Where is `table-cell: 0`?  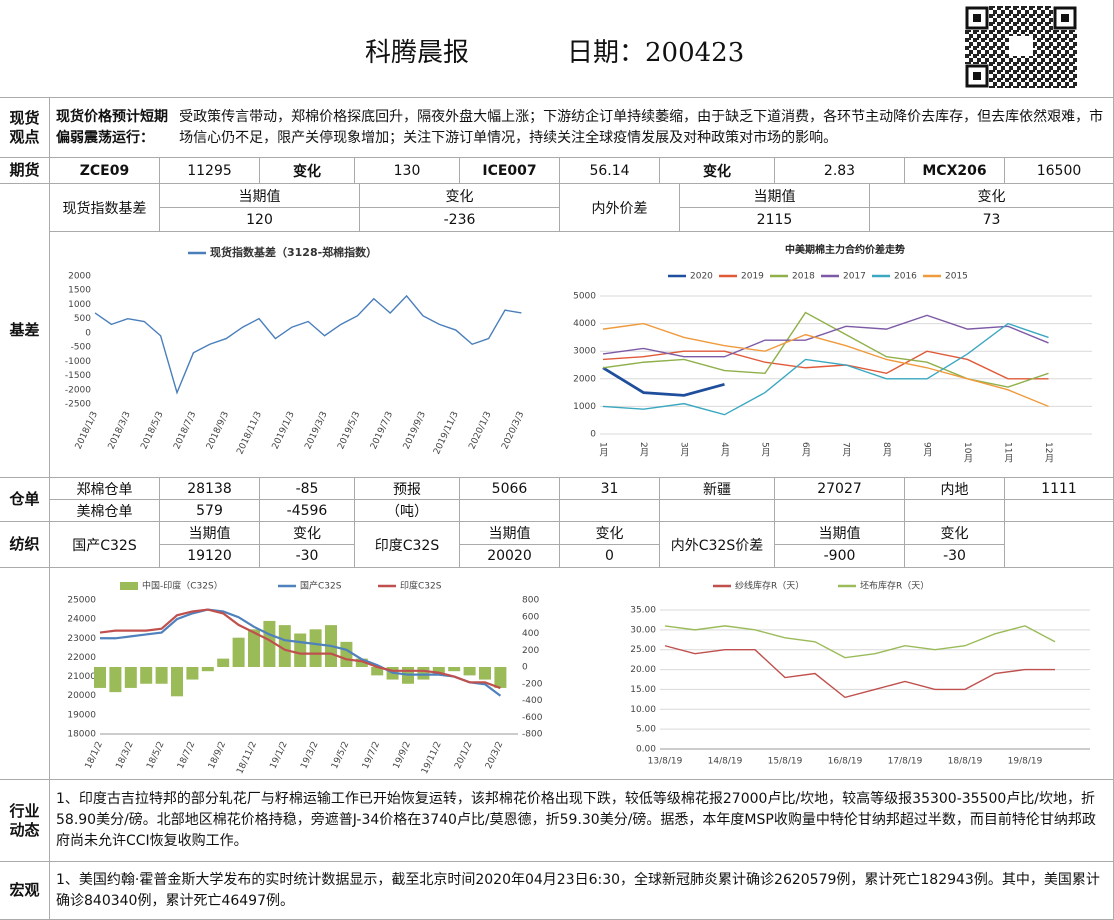 table-cell: 0 is located at coordinates (610, 556).